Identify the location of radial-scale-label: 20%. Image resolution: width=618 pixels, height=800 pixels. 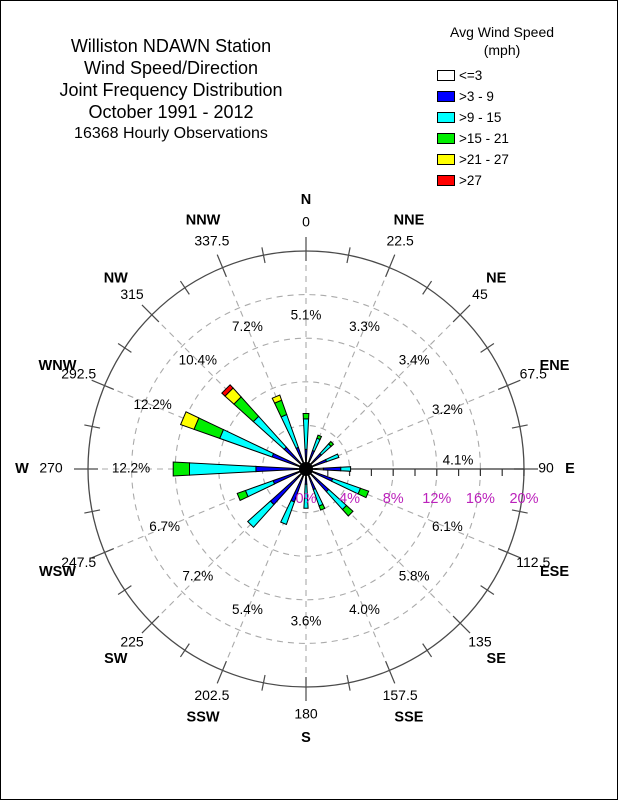
(523, 499).